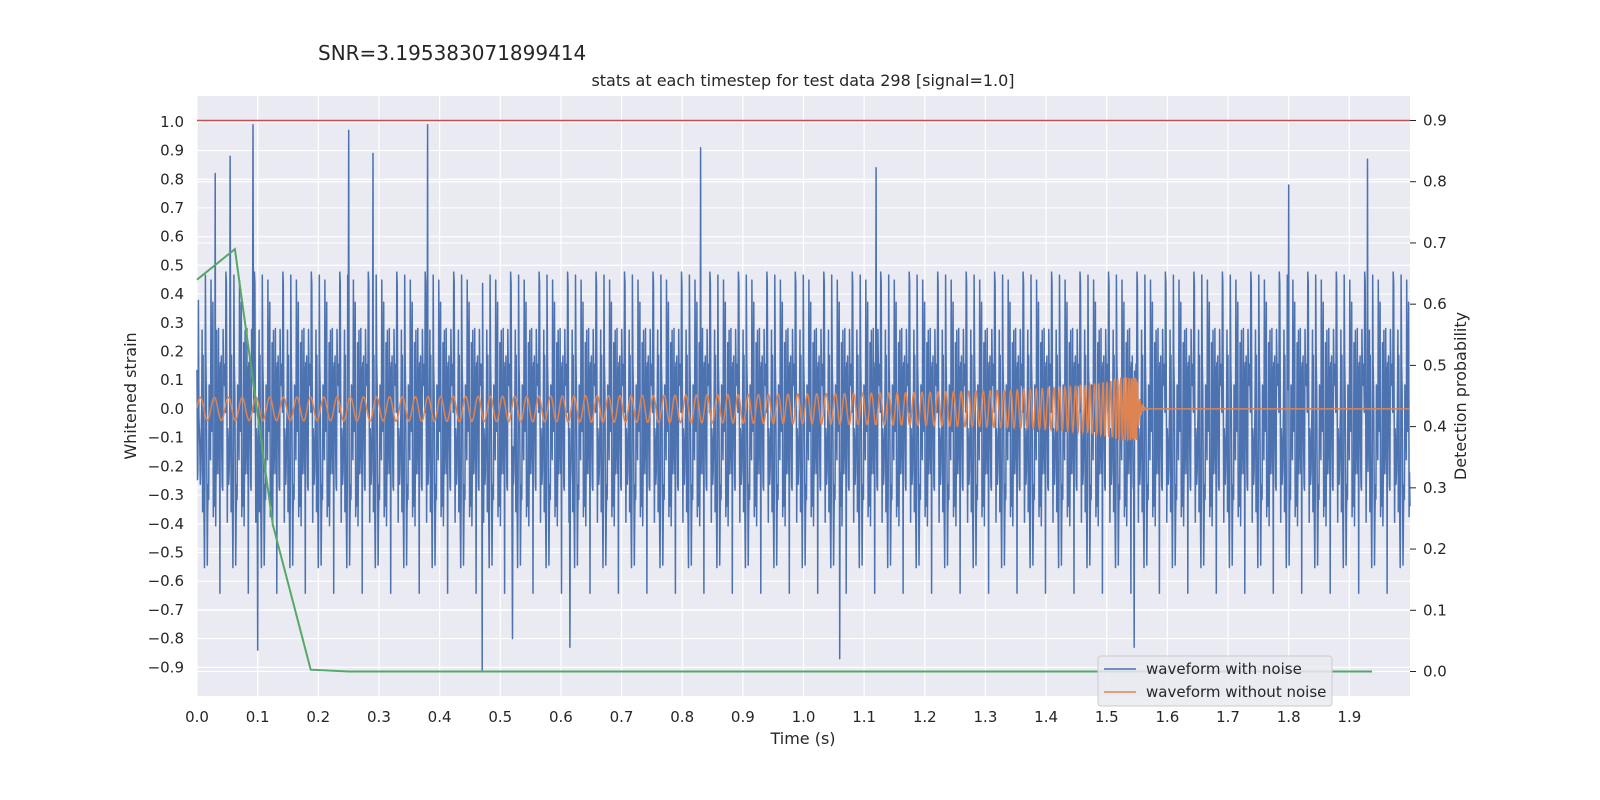  Describe the element at coordinates (500, 717) in the screenshot. I see `x-tick-label: 0.5` at that location.